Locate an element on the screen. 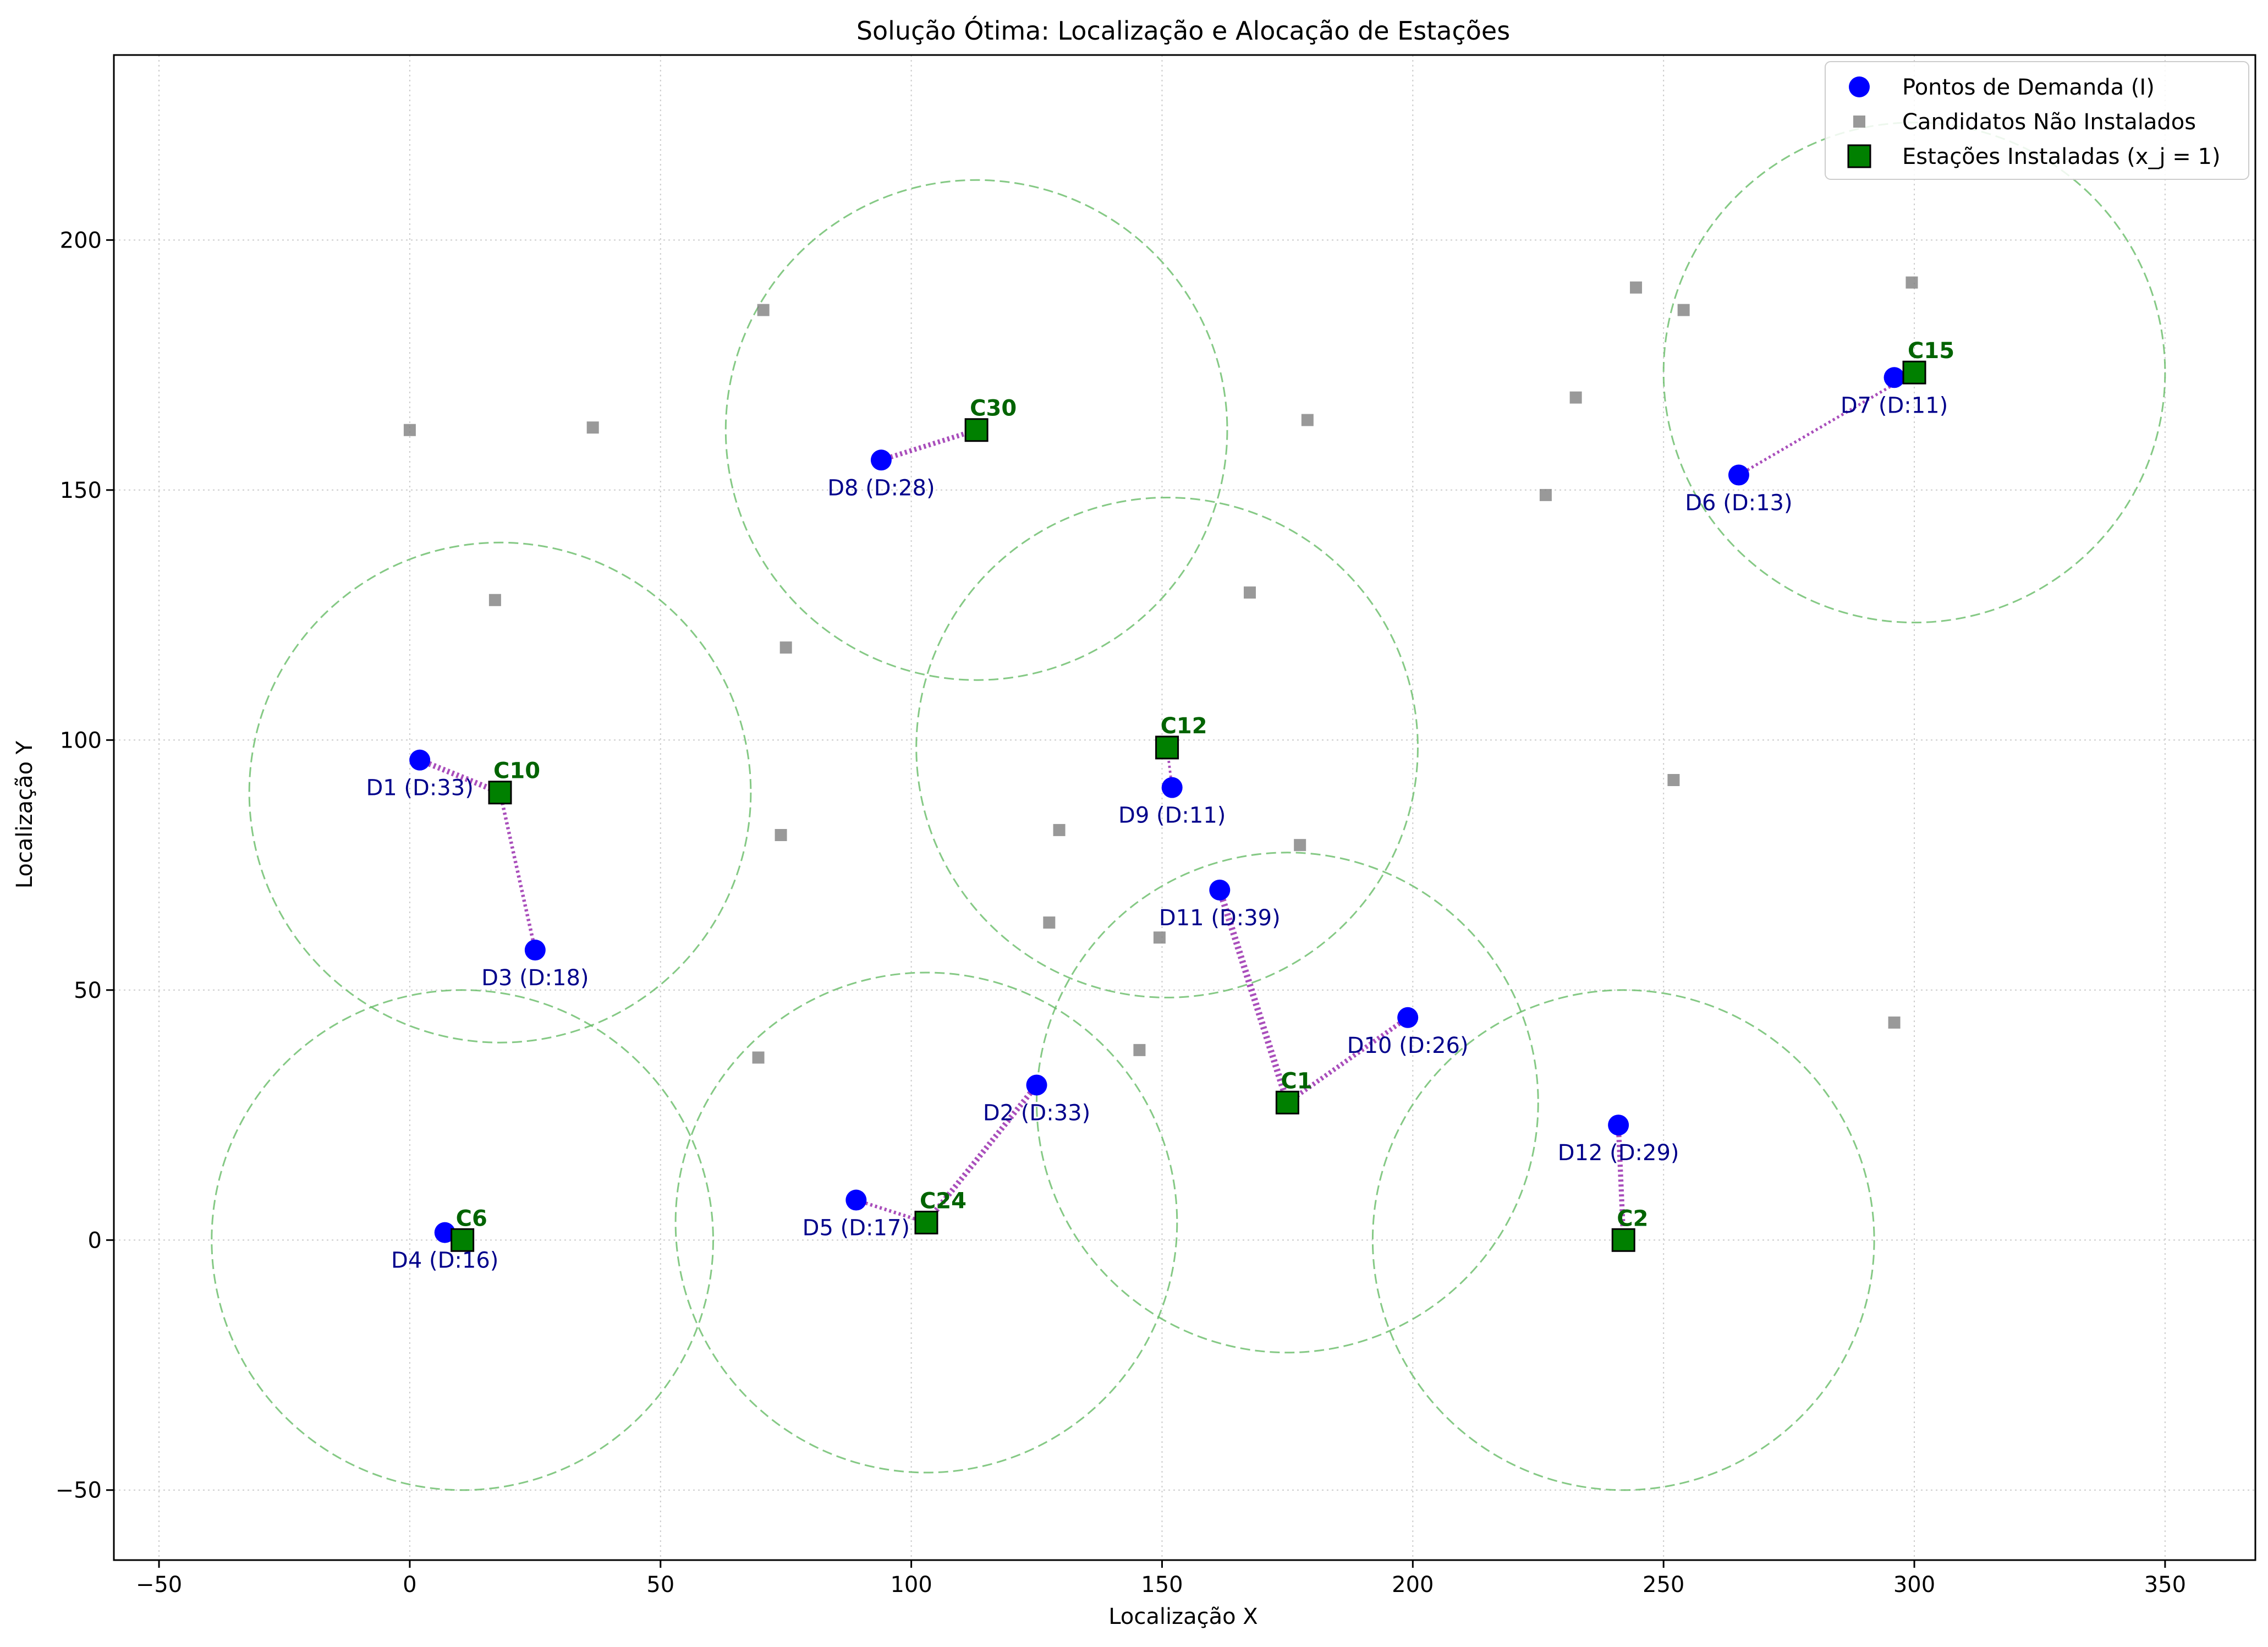  station-label: C24 is located at coordinates (943, 1201).